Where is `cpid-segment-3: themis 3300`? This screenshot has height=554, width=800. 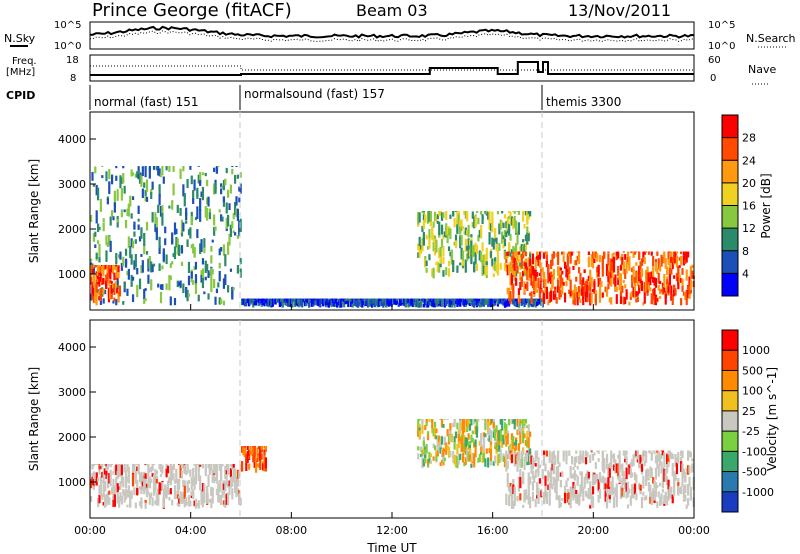 cpid-segment-3: themis 3300 is located at coordinates (583, 102).